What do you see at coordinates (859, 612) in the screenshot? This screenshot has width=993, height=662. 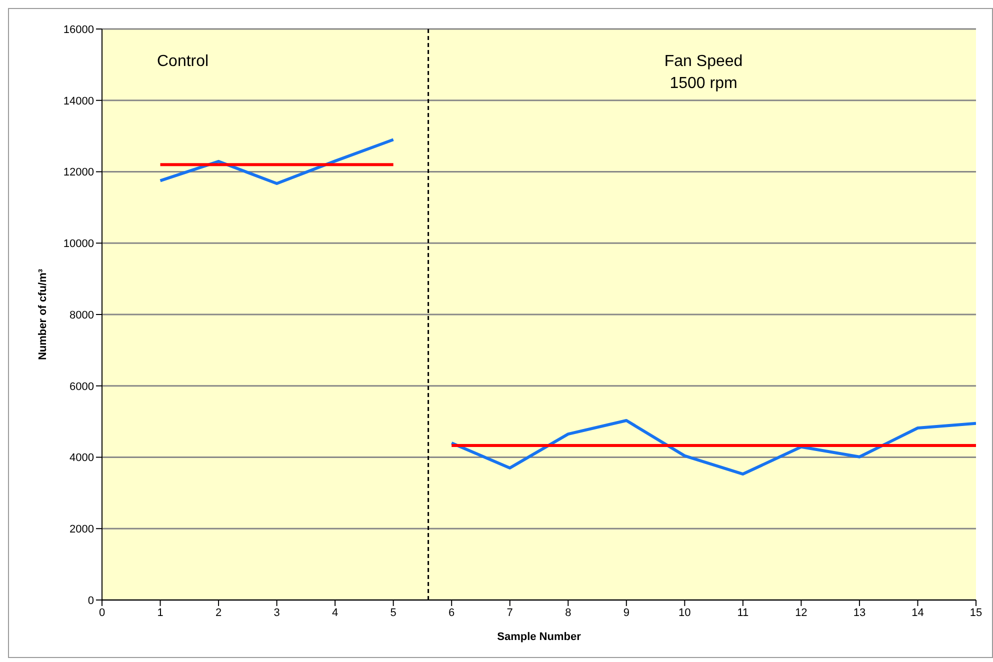 I see `x-tick-label: 13` at bounding box center [859, 612].